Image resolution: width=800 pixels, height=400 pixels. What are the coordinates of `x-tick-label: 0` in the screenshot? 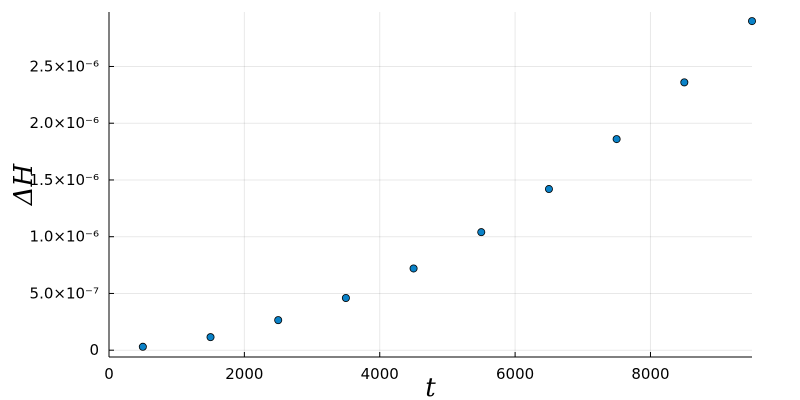 It's located at (109, 374).